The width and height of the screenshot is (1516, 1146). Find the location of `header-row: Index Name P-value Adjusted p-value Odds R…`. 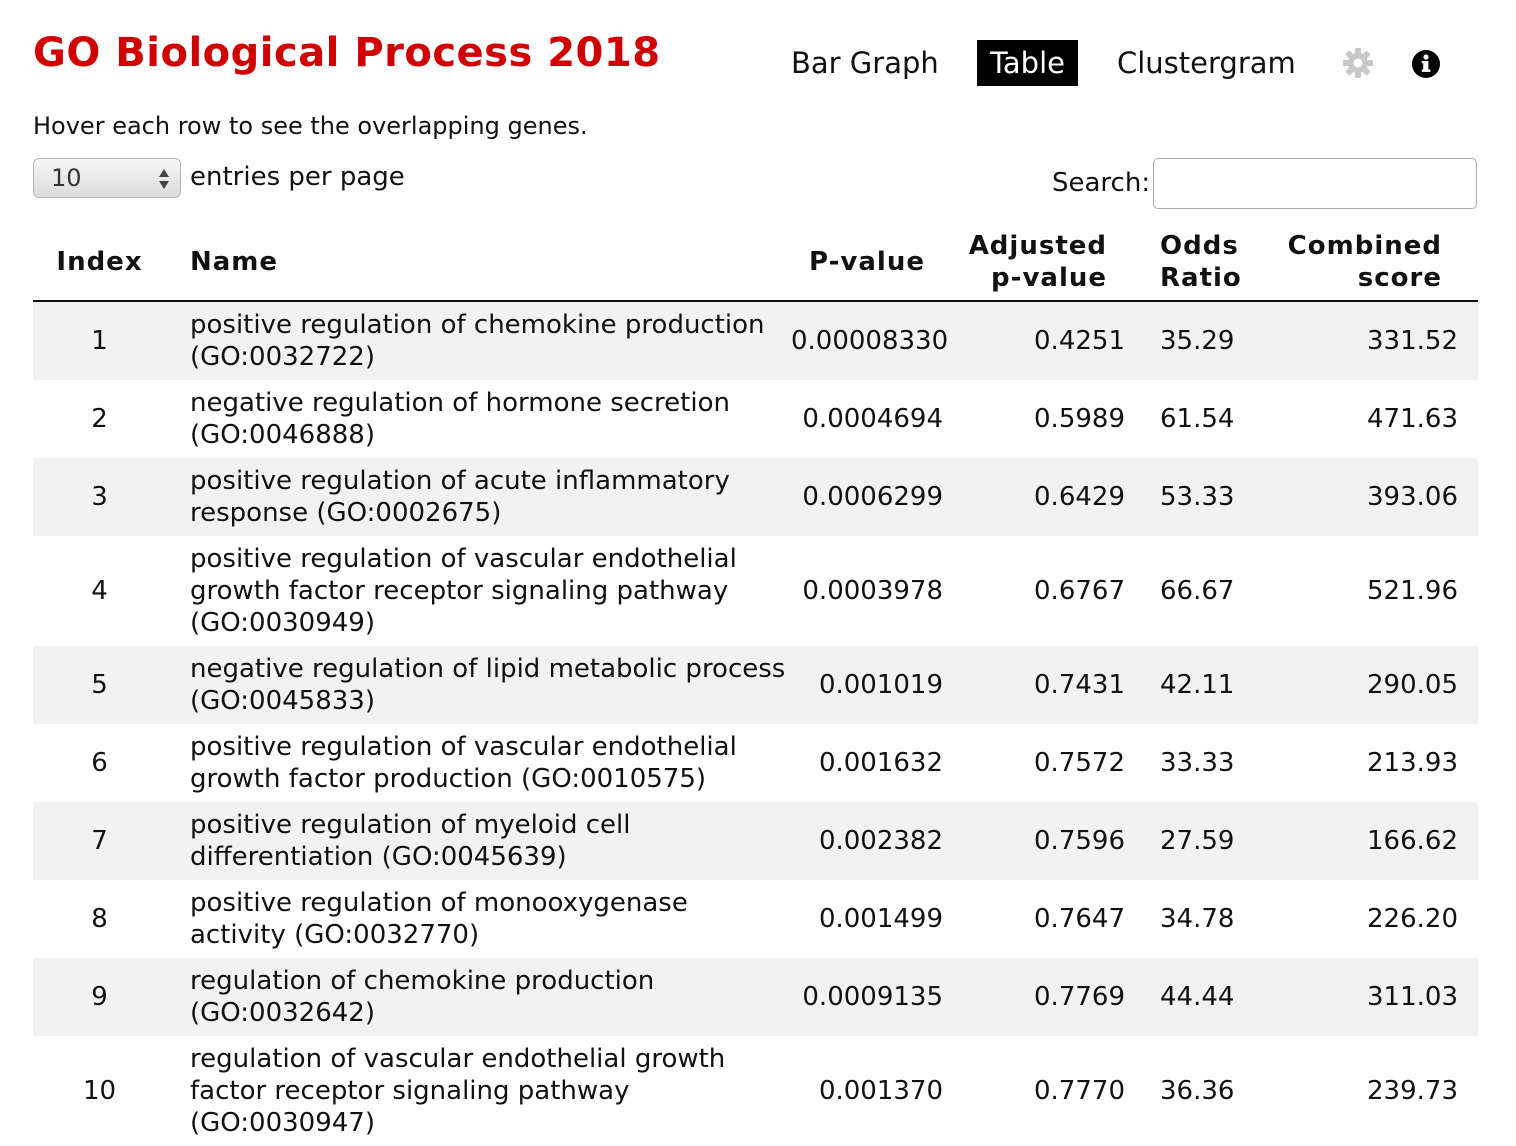

header-row: Index Name P-value Adjusted p-value Odds R… is located at coordinates (755, 264).